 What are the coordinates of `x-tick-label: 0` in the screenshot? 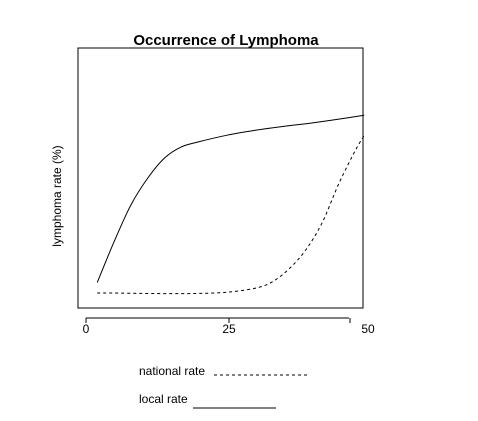 It's located at (86, 329).